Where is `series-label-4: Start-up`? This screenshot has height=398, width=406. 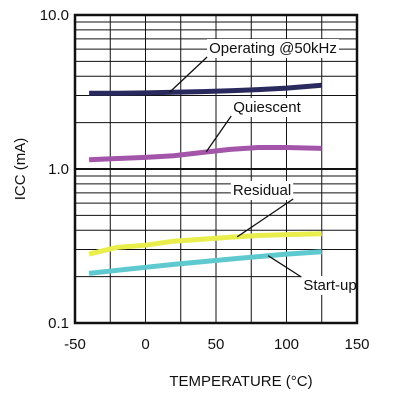 series-label-4: Start-up is located at coordinates (329, 285).